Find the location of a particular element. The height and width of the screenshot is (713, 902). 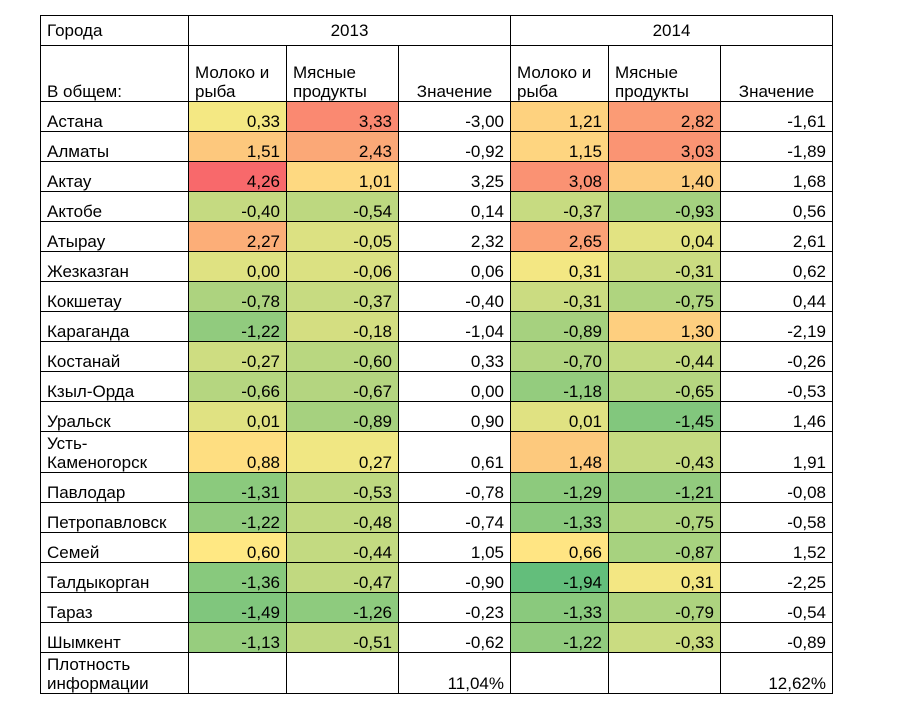

cell-meat-2013: 3,33 is located at coordinates (342, 116).